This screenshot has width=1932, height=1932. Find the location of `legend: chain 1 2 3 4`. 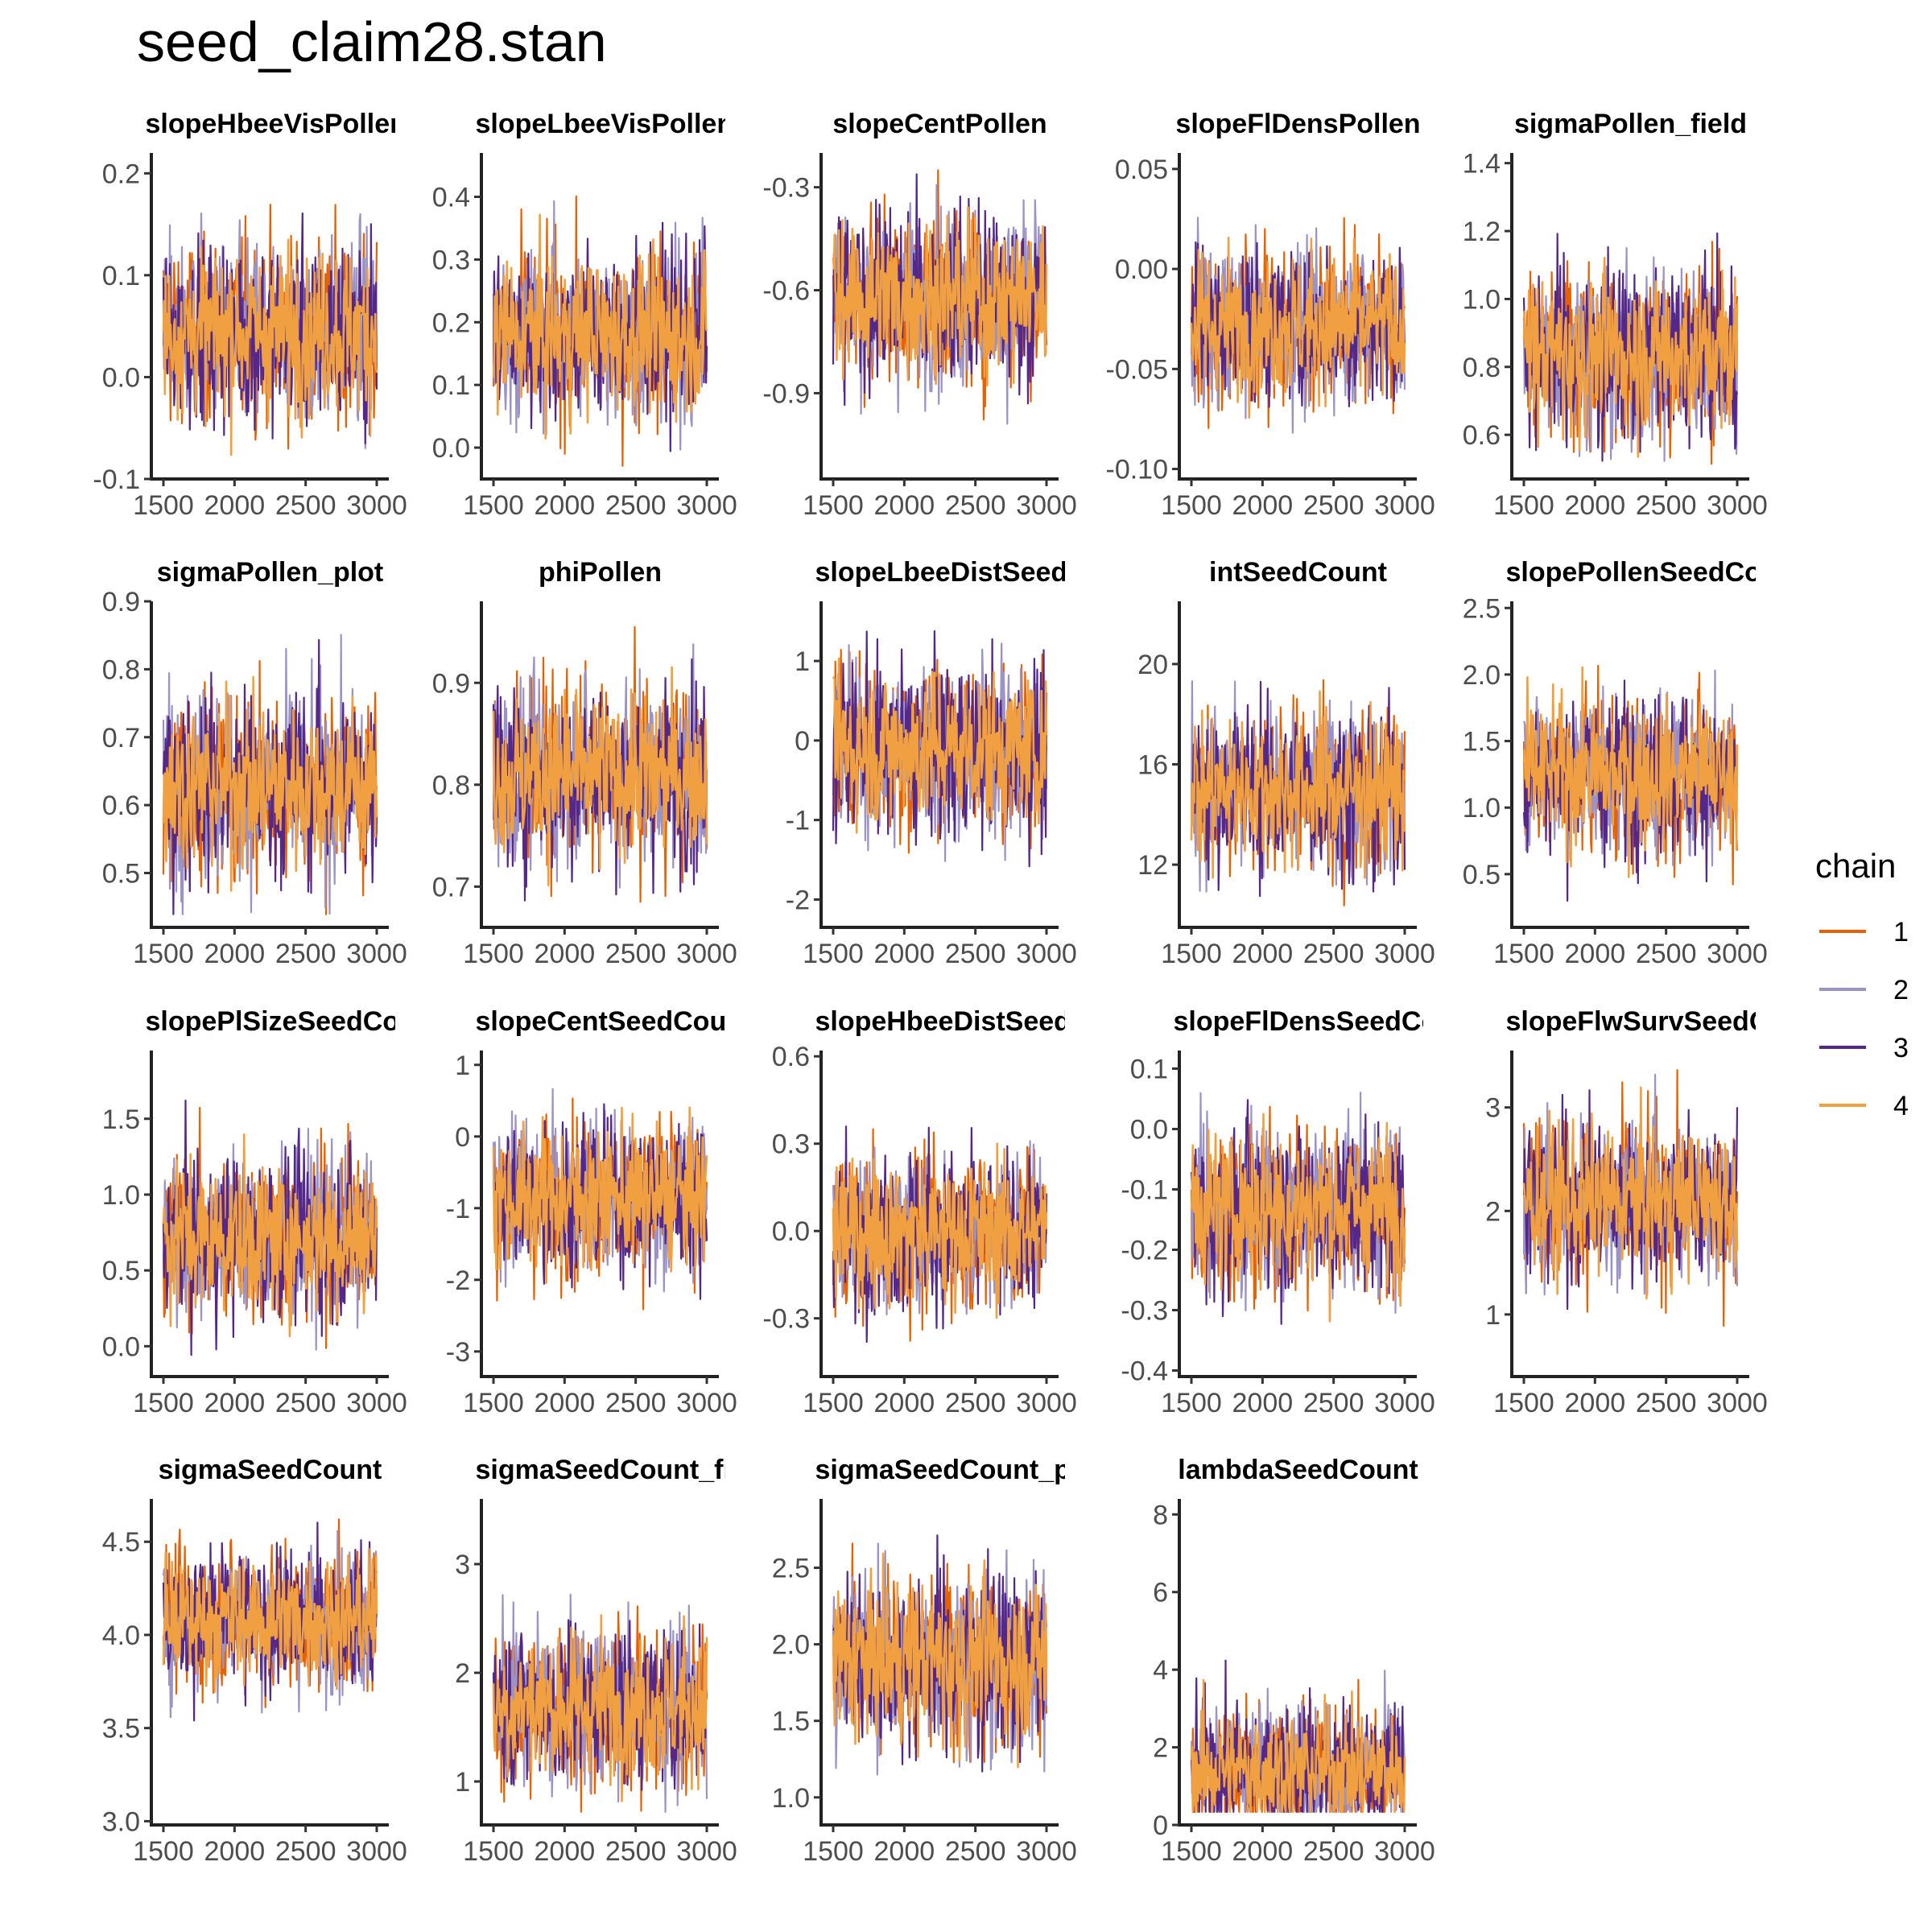

legend: chain 1 2 3 4 is located at coordinates (1862, 984).